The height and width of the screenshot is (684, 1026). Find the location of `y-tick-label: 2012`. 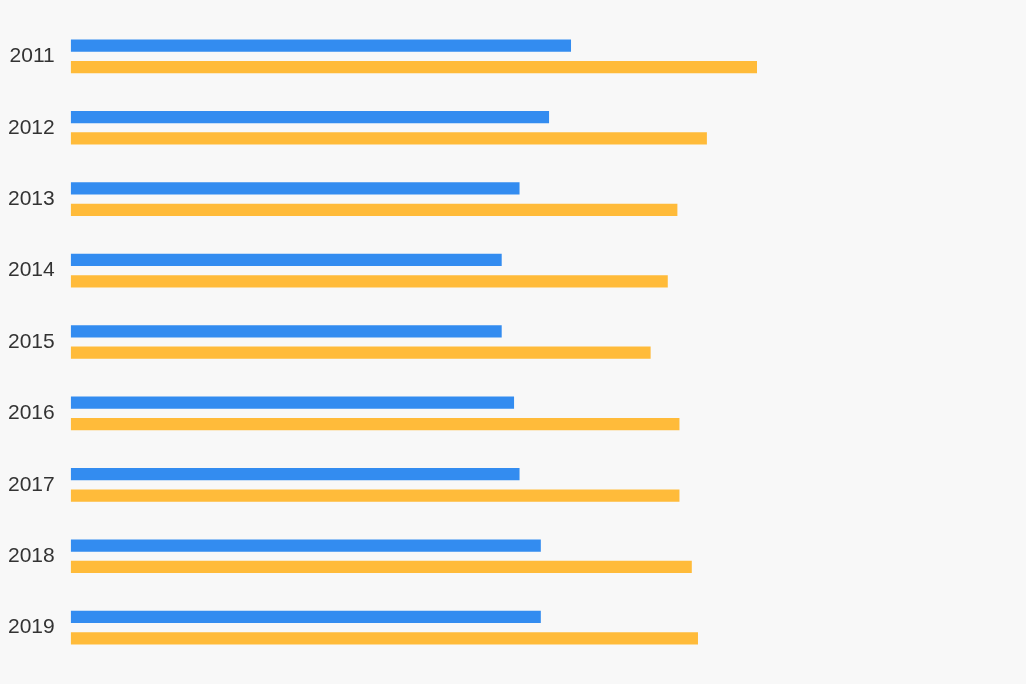

y-tick-label: 2012 is located at coordinates (31, 126).